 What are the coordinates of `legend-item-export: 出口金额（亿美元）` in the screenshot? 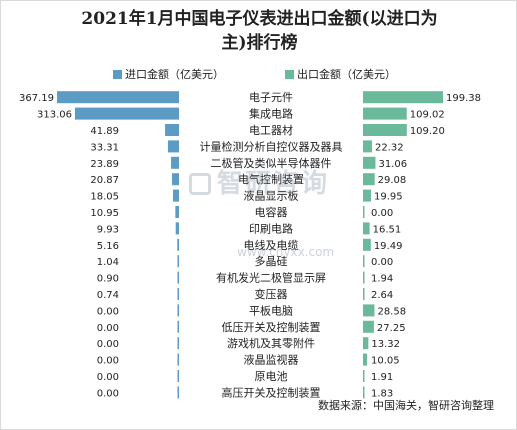 It's located at (340, 75).